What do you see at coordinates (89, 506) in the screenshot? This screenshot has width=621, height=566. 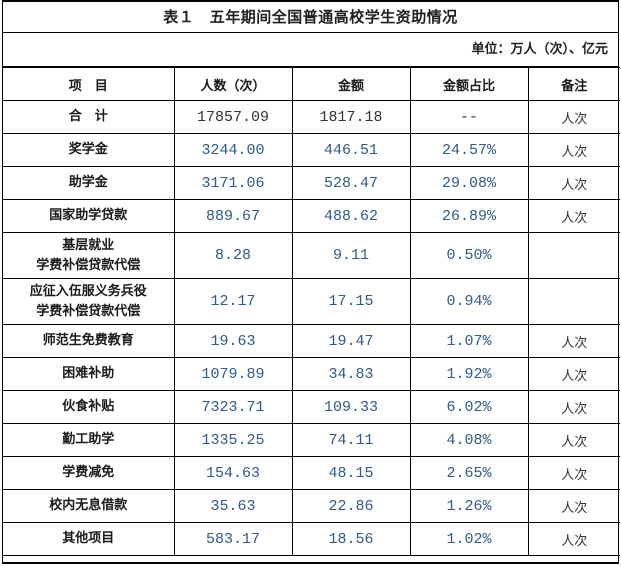 I see `item-name: 校内无息借款` at bounding box center [89, 506].